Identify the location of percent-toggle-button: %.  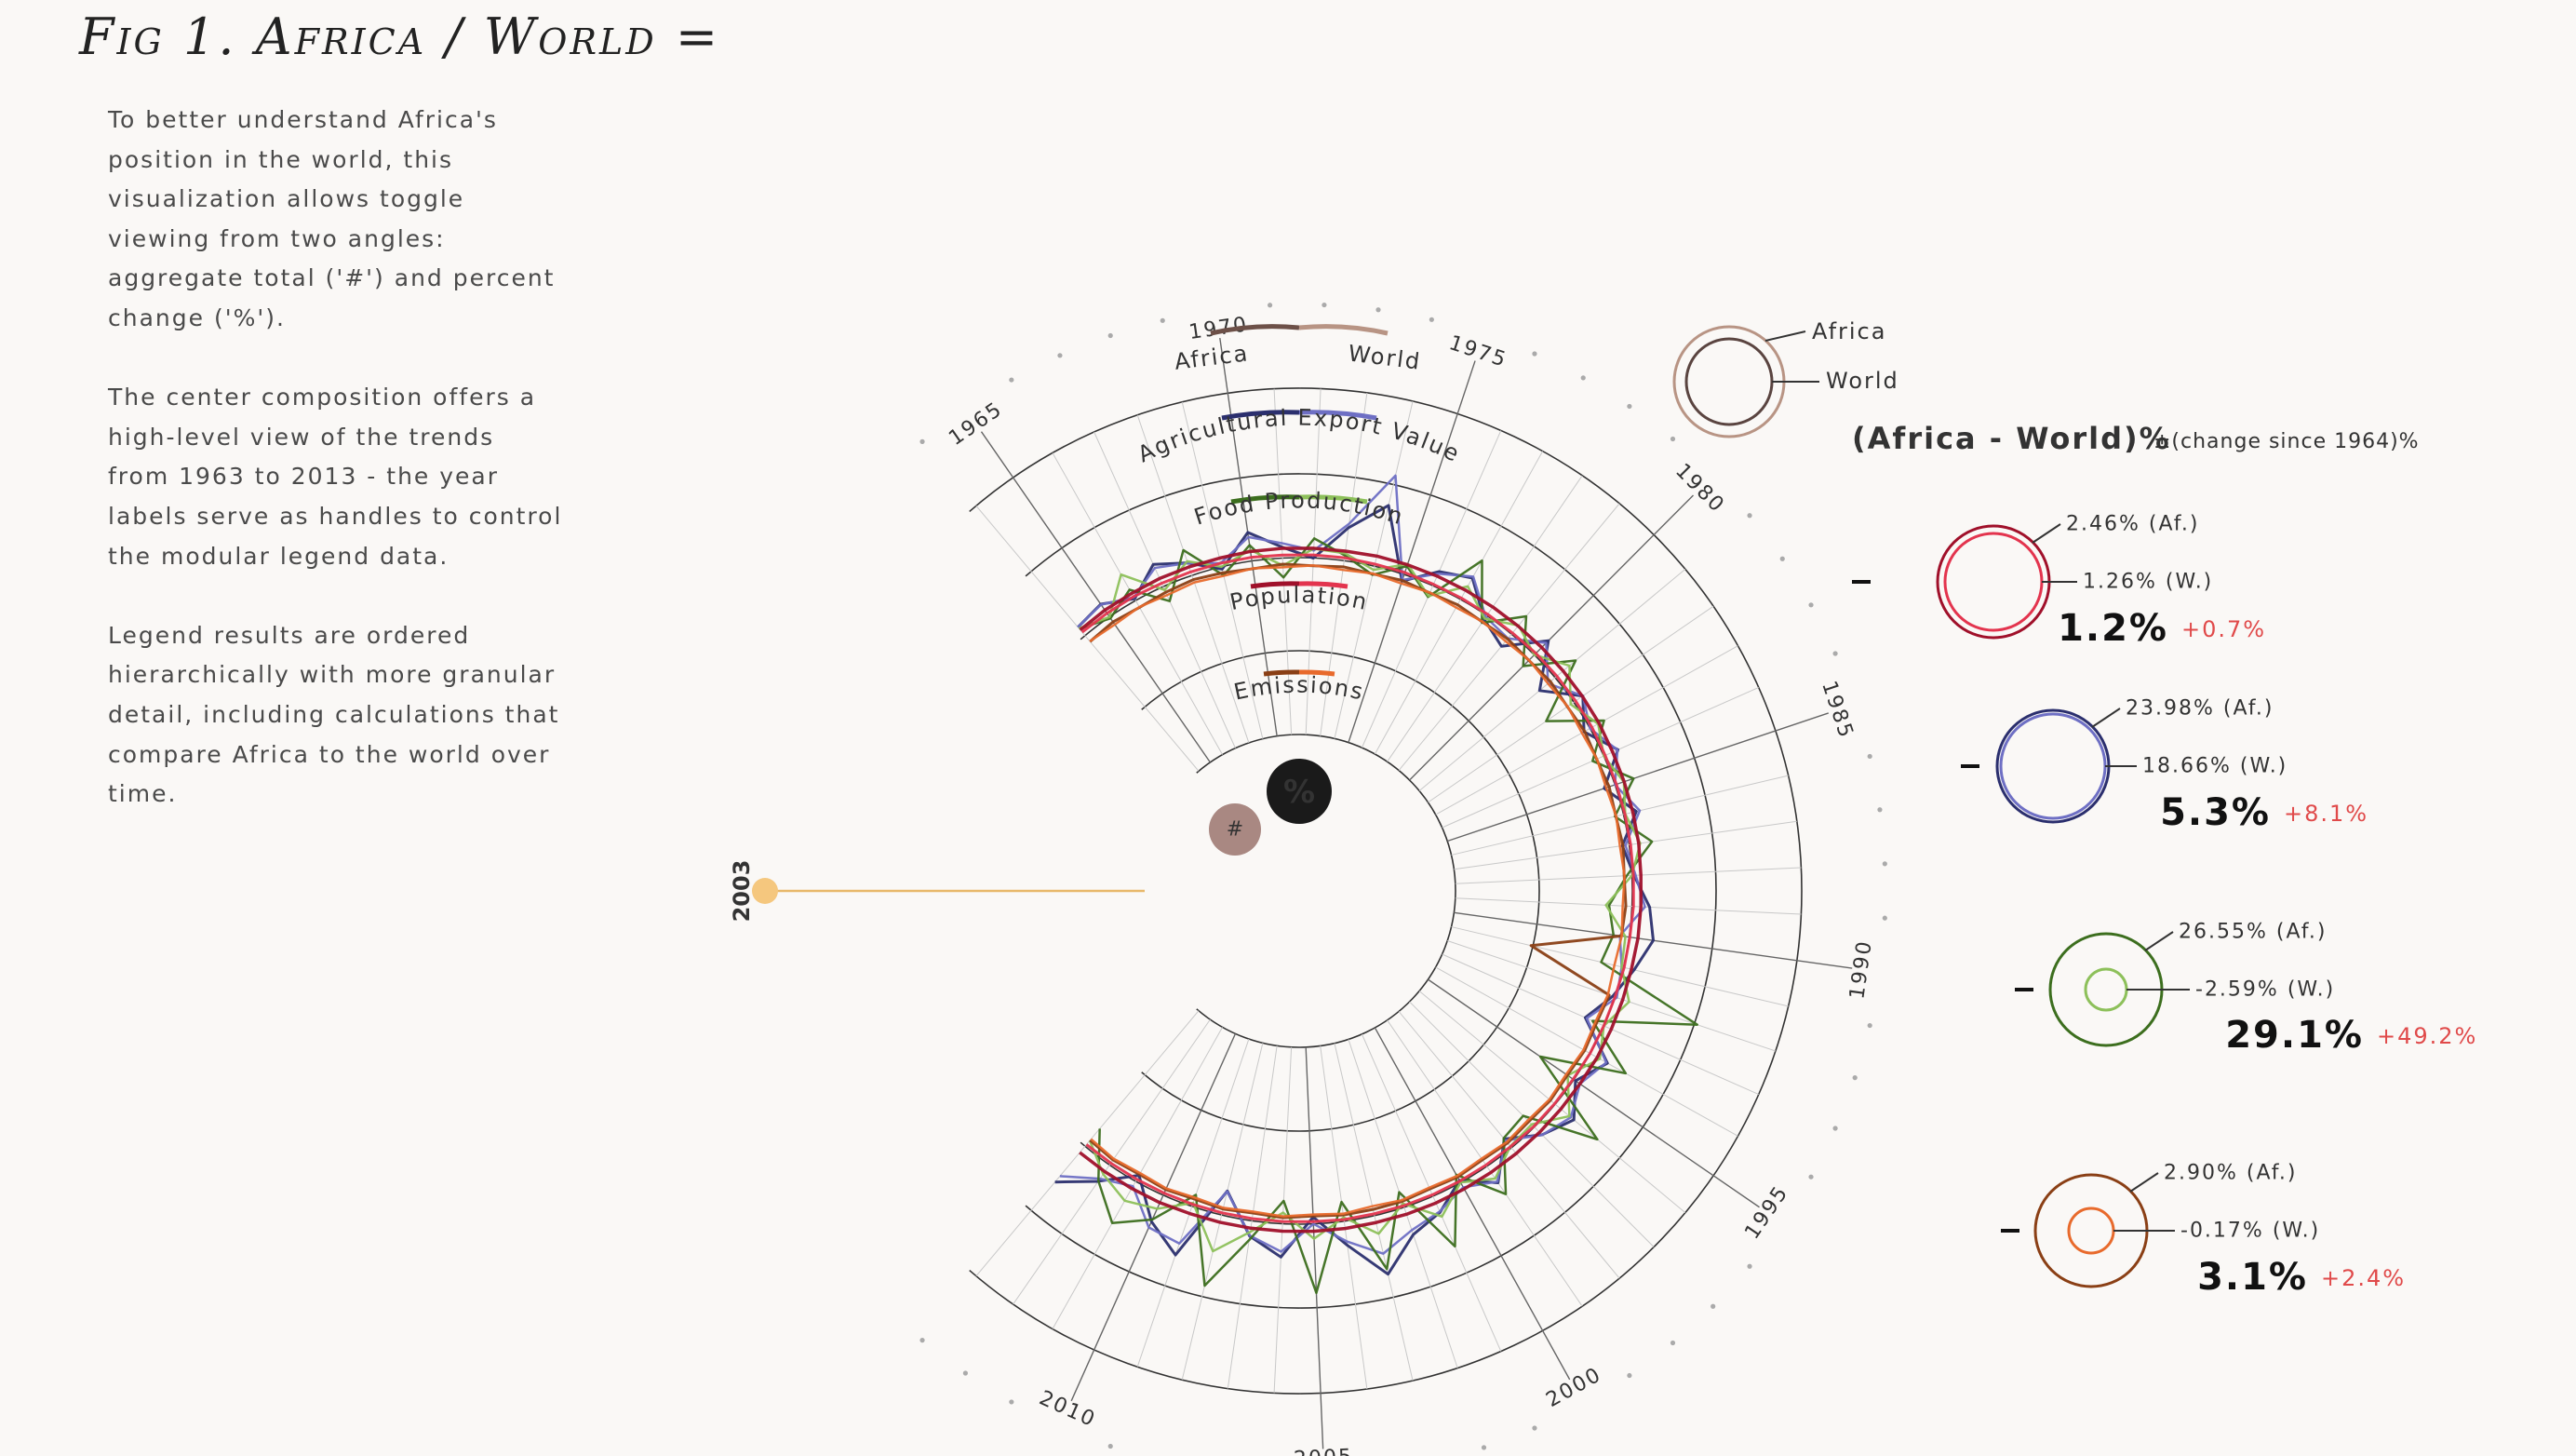
(1299, 791).